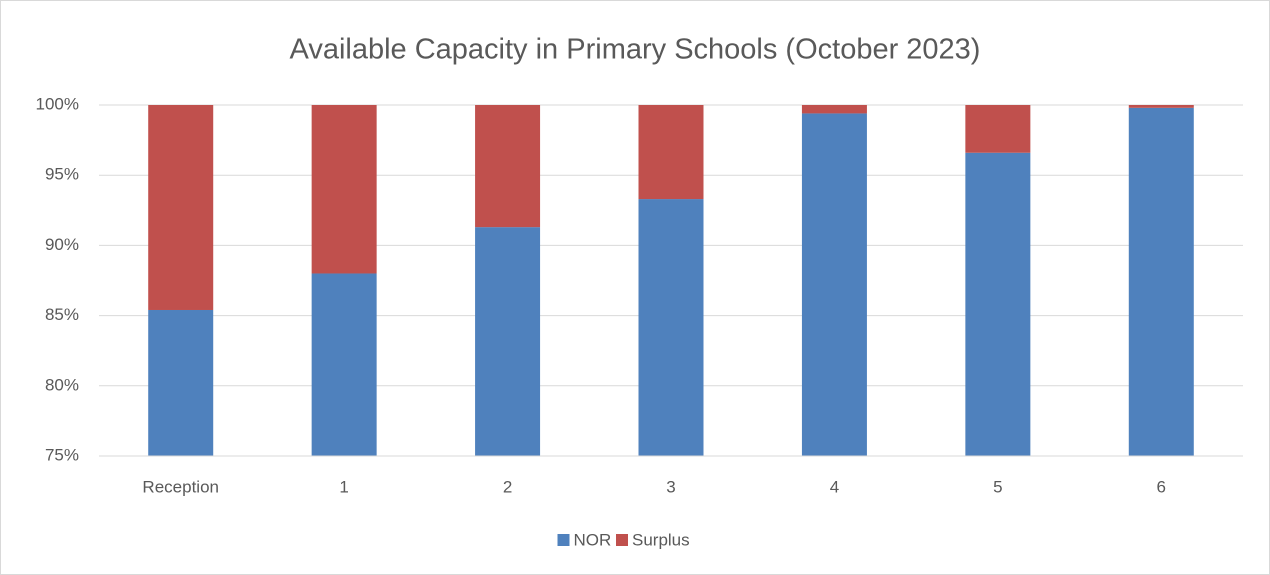 The image size is (1270, 575). Describe the element at coordinates (997, 486) in the screenshot. I see `x-tick-label: 5` at that location.